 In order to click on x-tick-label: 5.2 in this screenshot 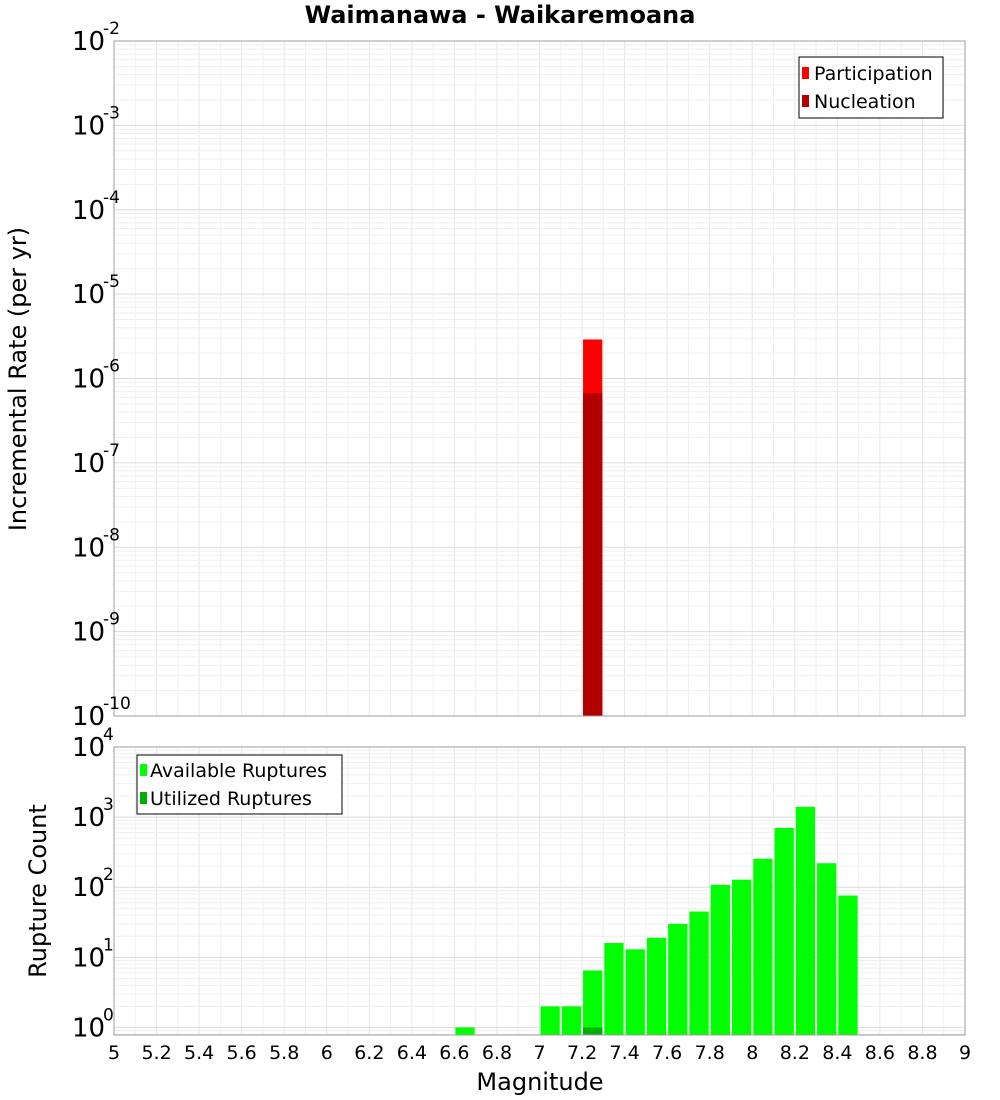, I will do `click(156, 1053)`.